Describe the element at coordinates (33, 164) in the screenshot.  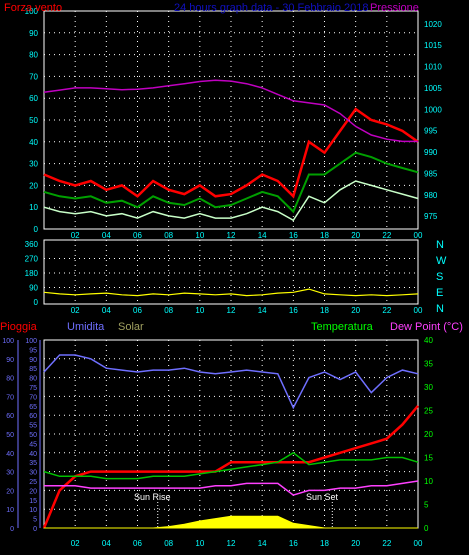
I see `wind-tick-label: 30` at that location.